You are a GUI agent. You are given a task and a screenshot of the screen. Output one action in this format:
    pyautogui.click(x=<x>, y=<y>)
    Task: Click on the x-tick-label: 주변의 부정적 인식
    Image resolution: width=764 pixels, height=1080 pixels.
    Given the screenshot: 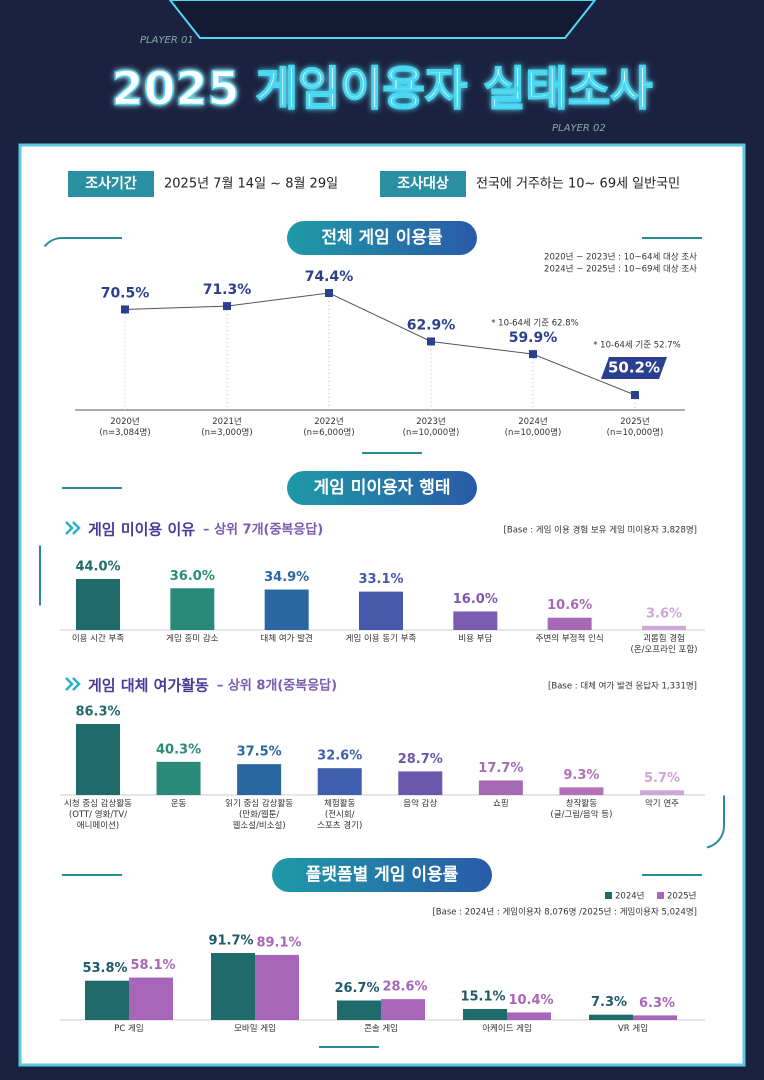 What is the action you would take?
    pyautogui.click(x=569, y=639)
    